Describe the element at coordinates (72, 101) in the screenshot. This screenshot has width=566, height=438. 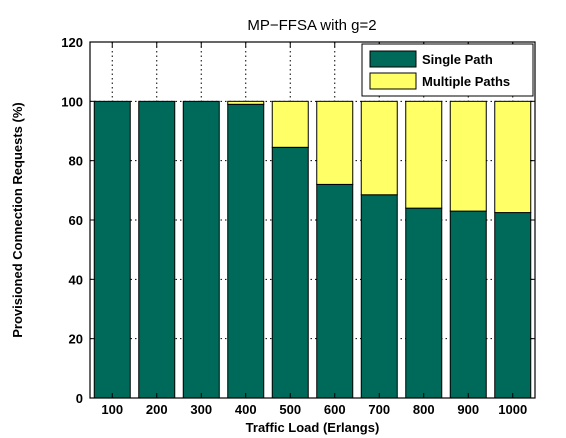
I see `y-tick-label: 100` at that location.